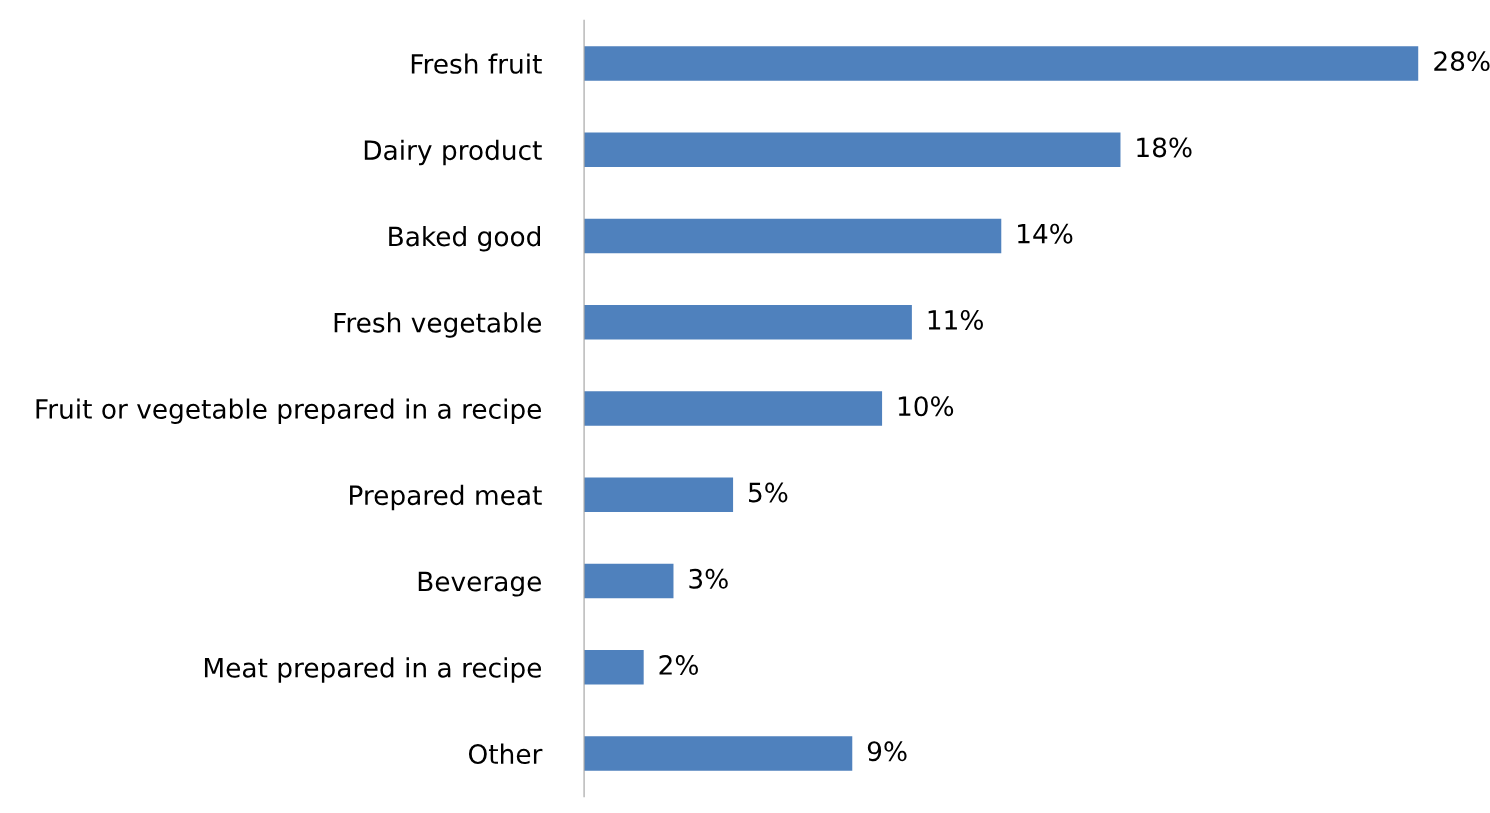 The width and height of the screenshot is (1490, 813). I want to click on y-tick-label: Beverage, so click(479, 584).